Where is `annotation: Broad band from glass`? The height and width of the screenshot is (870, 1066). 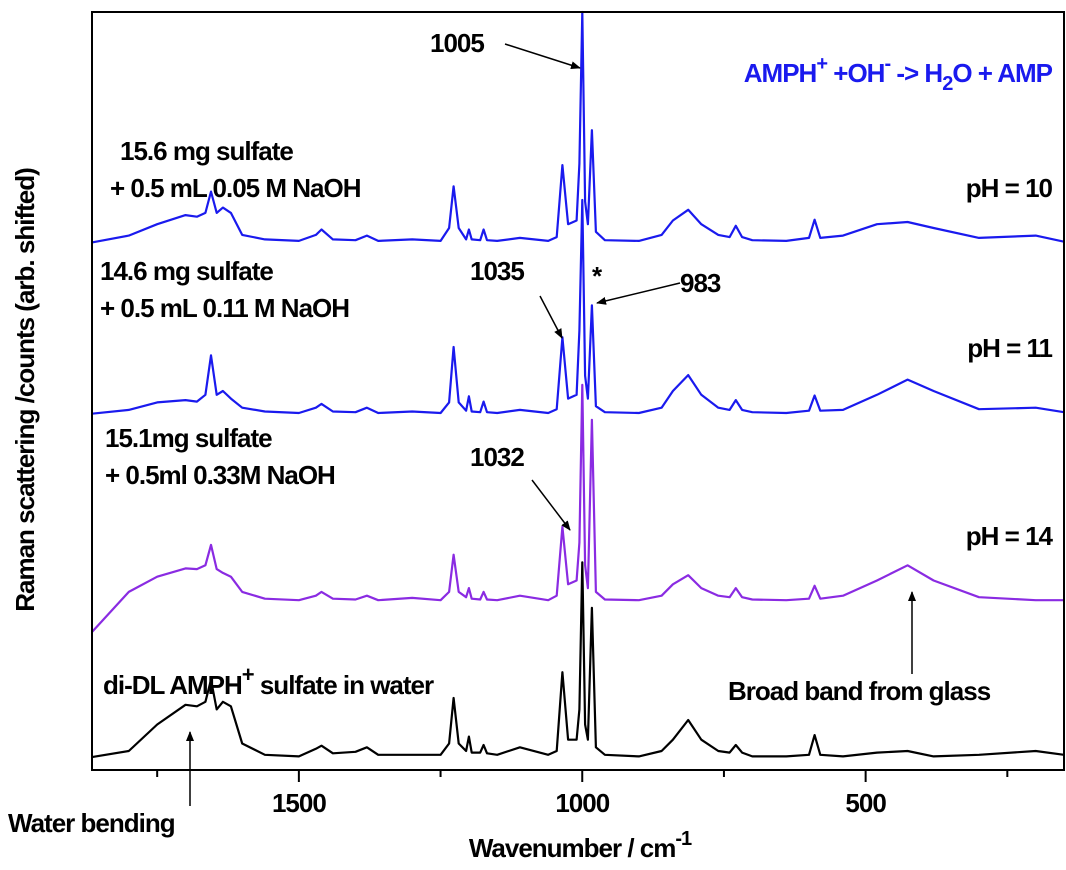
annotation: Broad band from glass is located at coordinates (859, 691).